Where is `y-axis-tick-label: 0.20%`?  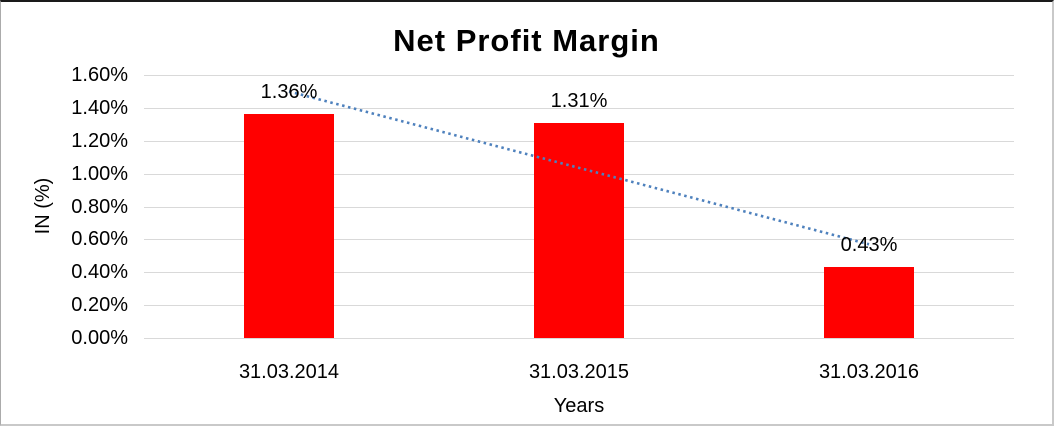
y-axis-tick-label: 0.20% is located at coordinates (99, 305).